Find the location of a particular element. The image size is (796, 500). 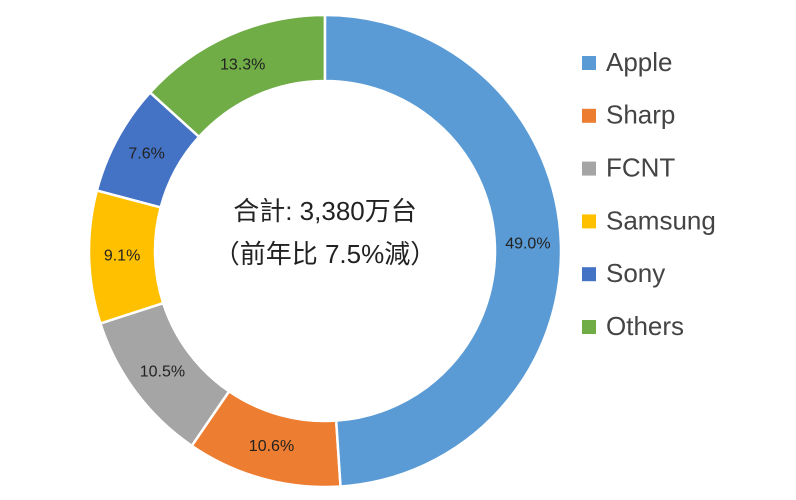

data-label: 13.3% is located at coordinates (242, 65).